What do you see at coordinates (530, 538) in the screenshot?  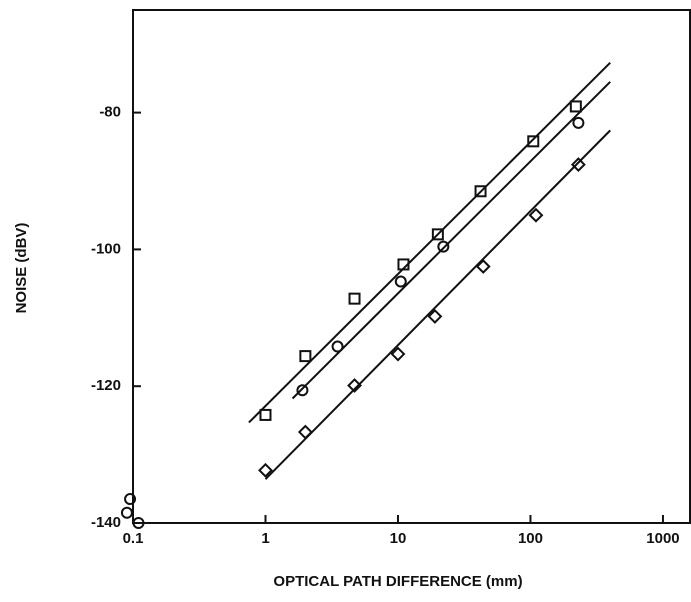 I see `x-tick-label: 100` at bounding box center [530, 538].